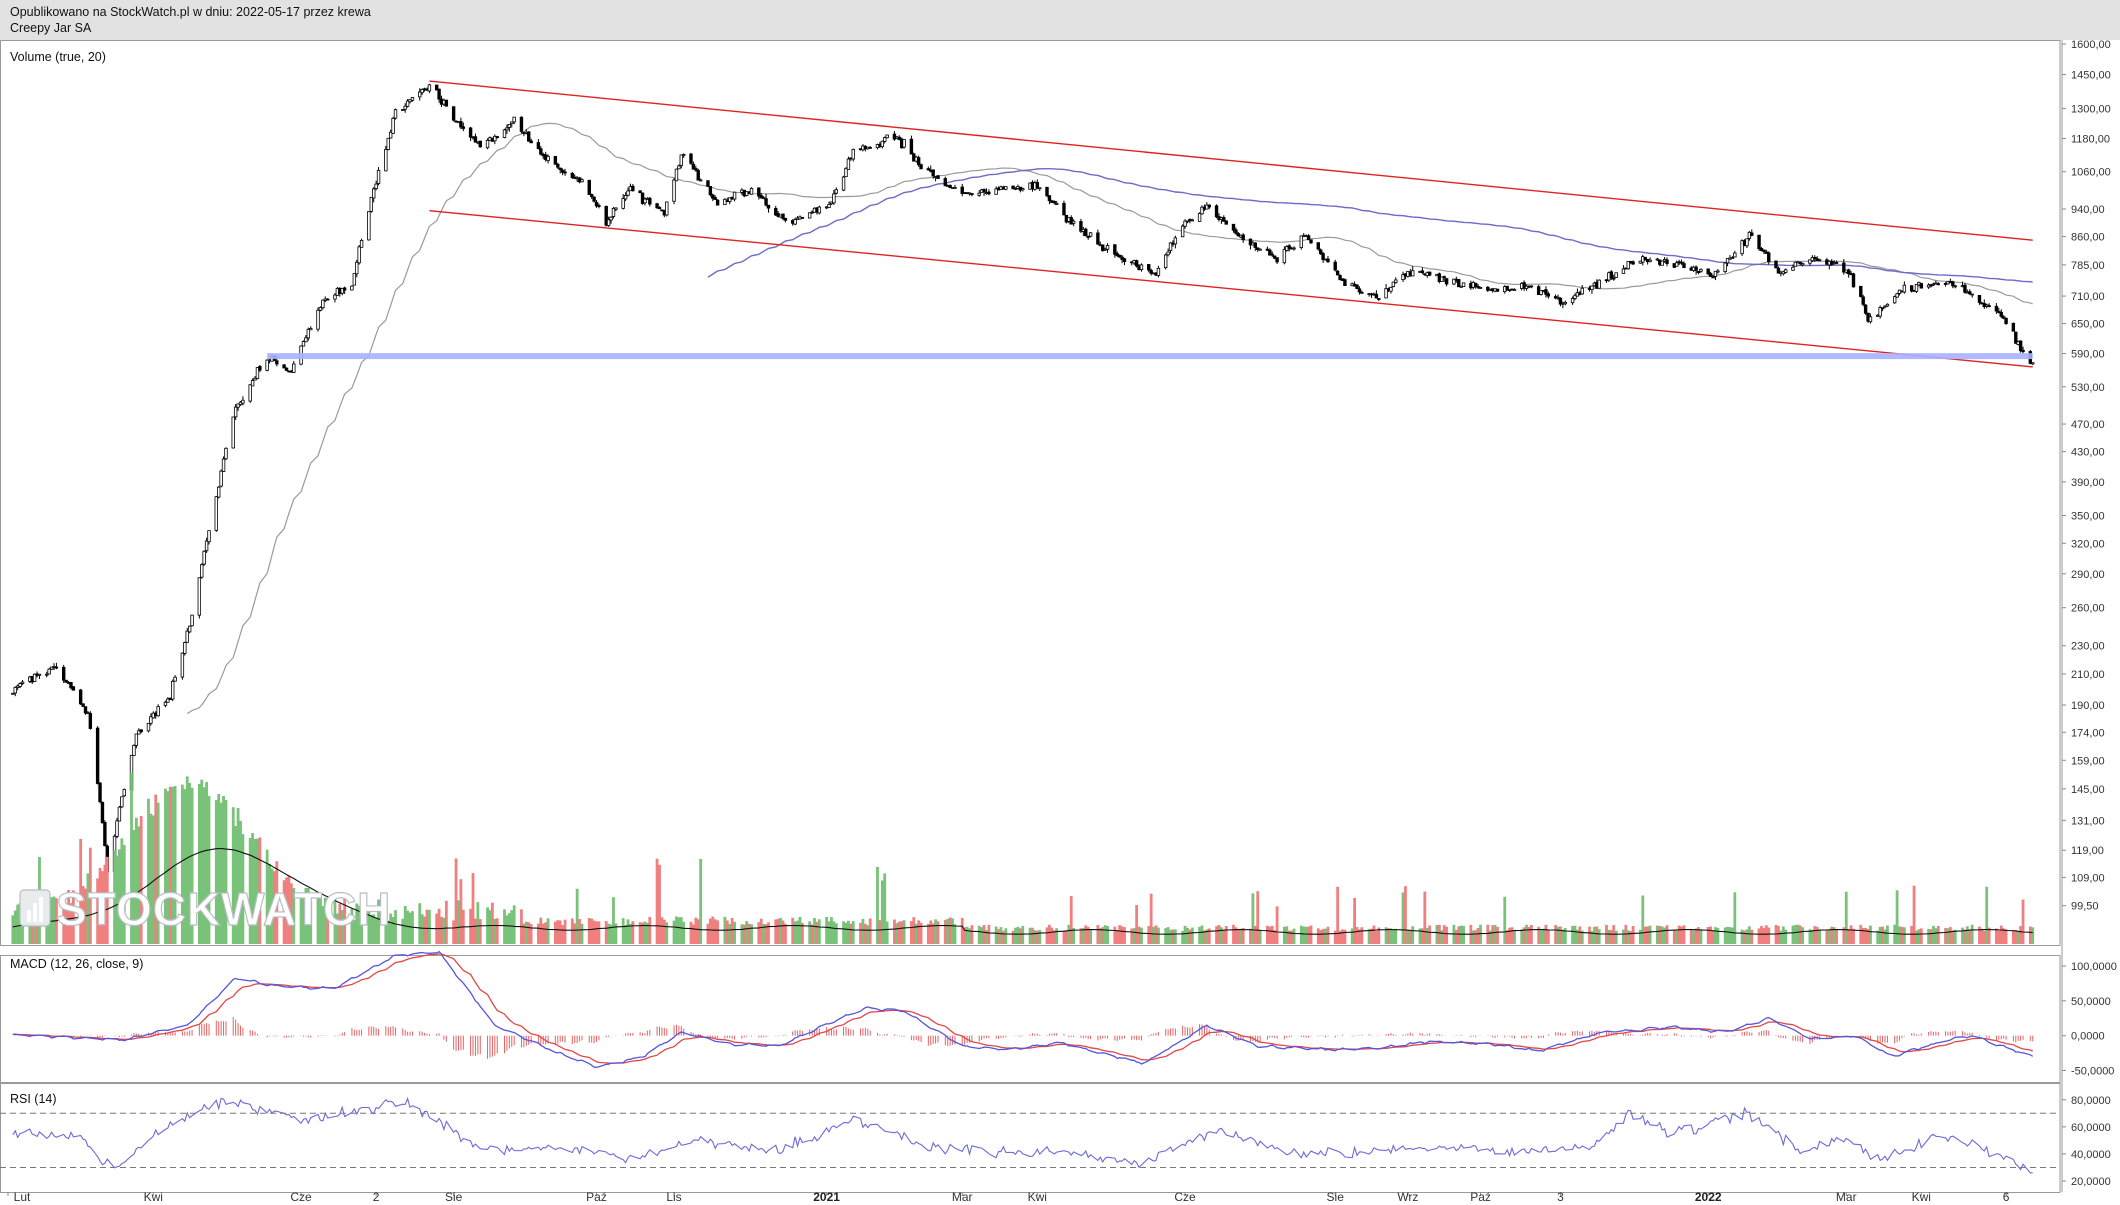  I want to click on price-axis-label: 159,00, so click(2088, 761).